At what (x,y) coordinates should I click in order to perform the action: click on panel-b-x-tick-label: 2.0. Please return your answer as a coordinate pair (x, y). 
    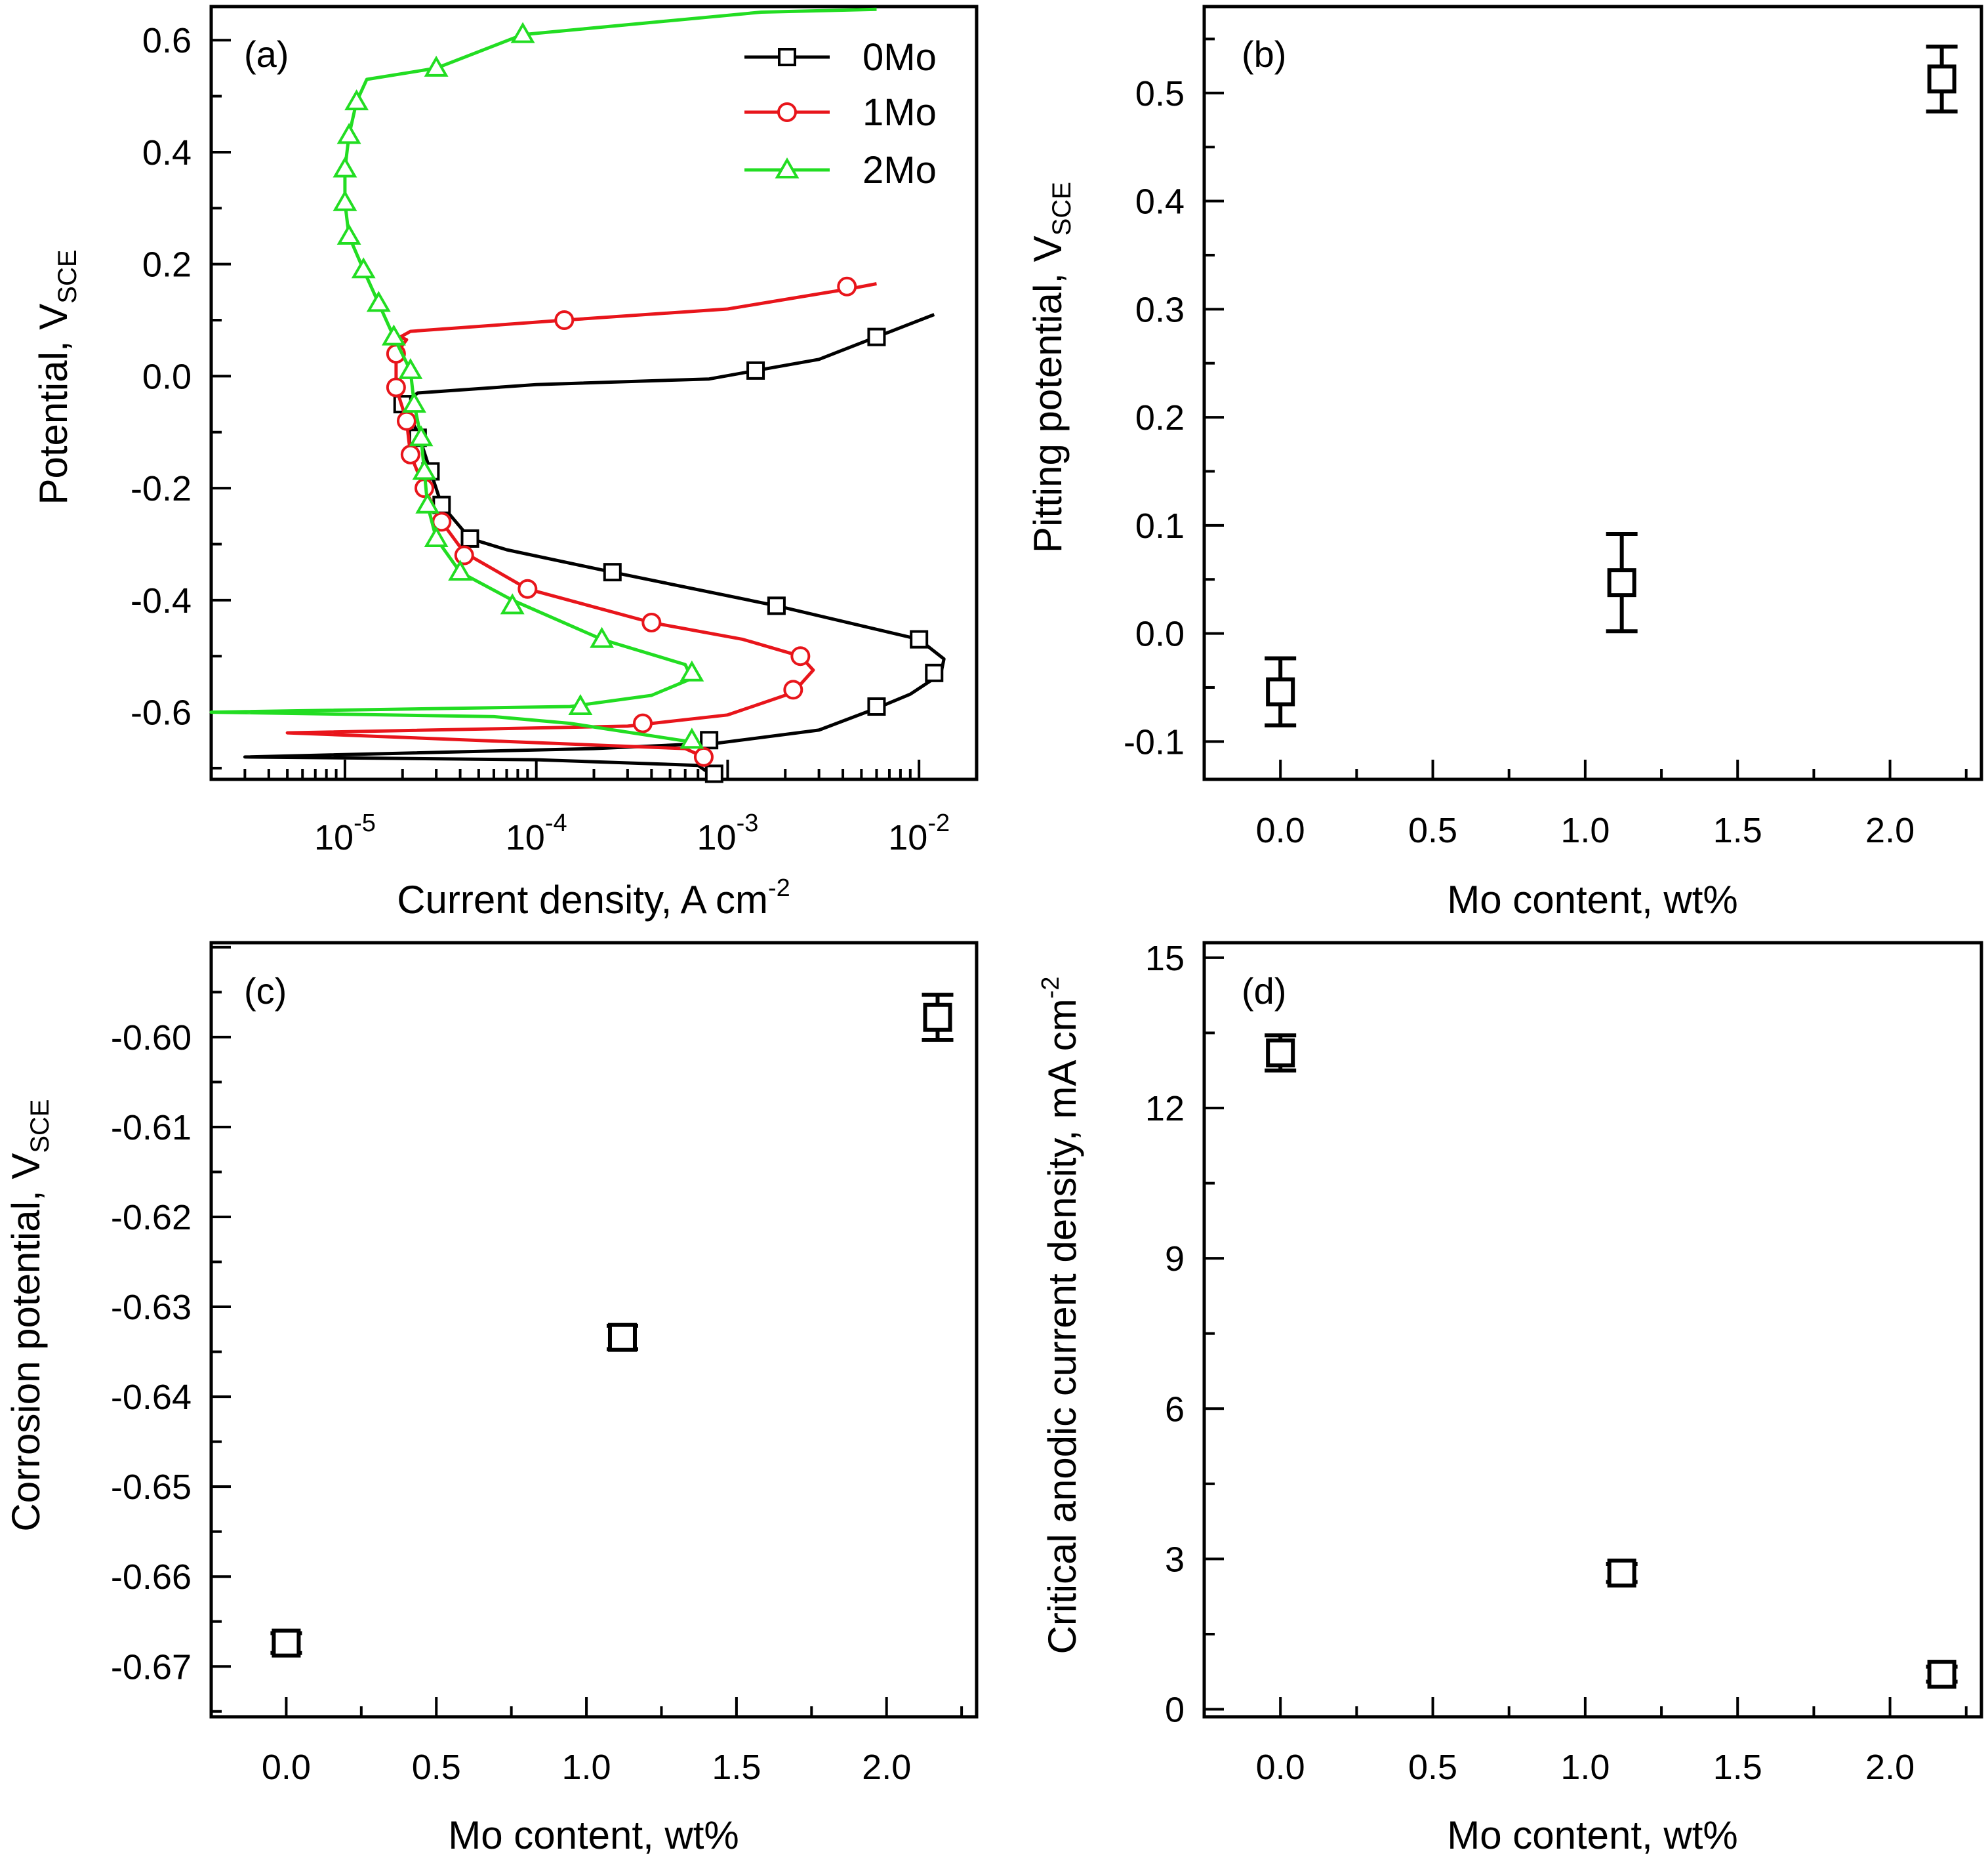
    Looking at the image, I should click on (1890, 830).